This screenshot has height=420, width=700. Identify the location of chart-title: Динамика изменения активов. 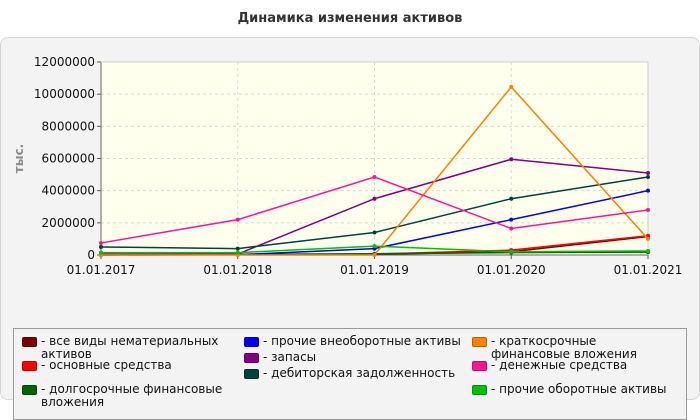
(350, 18).